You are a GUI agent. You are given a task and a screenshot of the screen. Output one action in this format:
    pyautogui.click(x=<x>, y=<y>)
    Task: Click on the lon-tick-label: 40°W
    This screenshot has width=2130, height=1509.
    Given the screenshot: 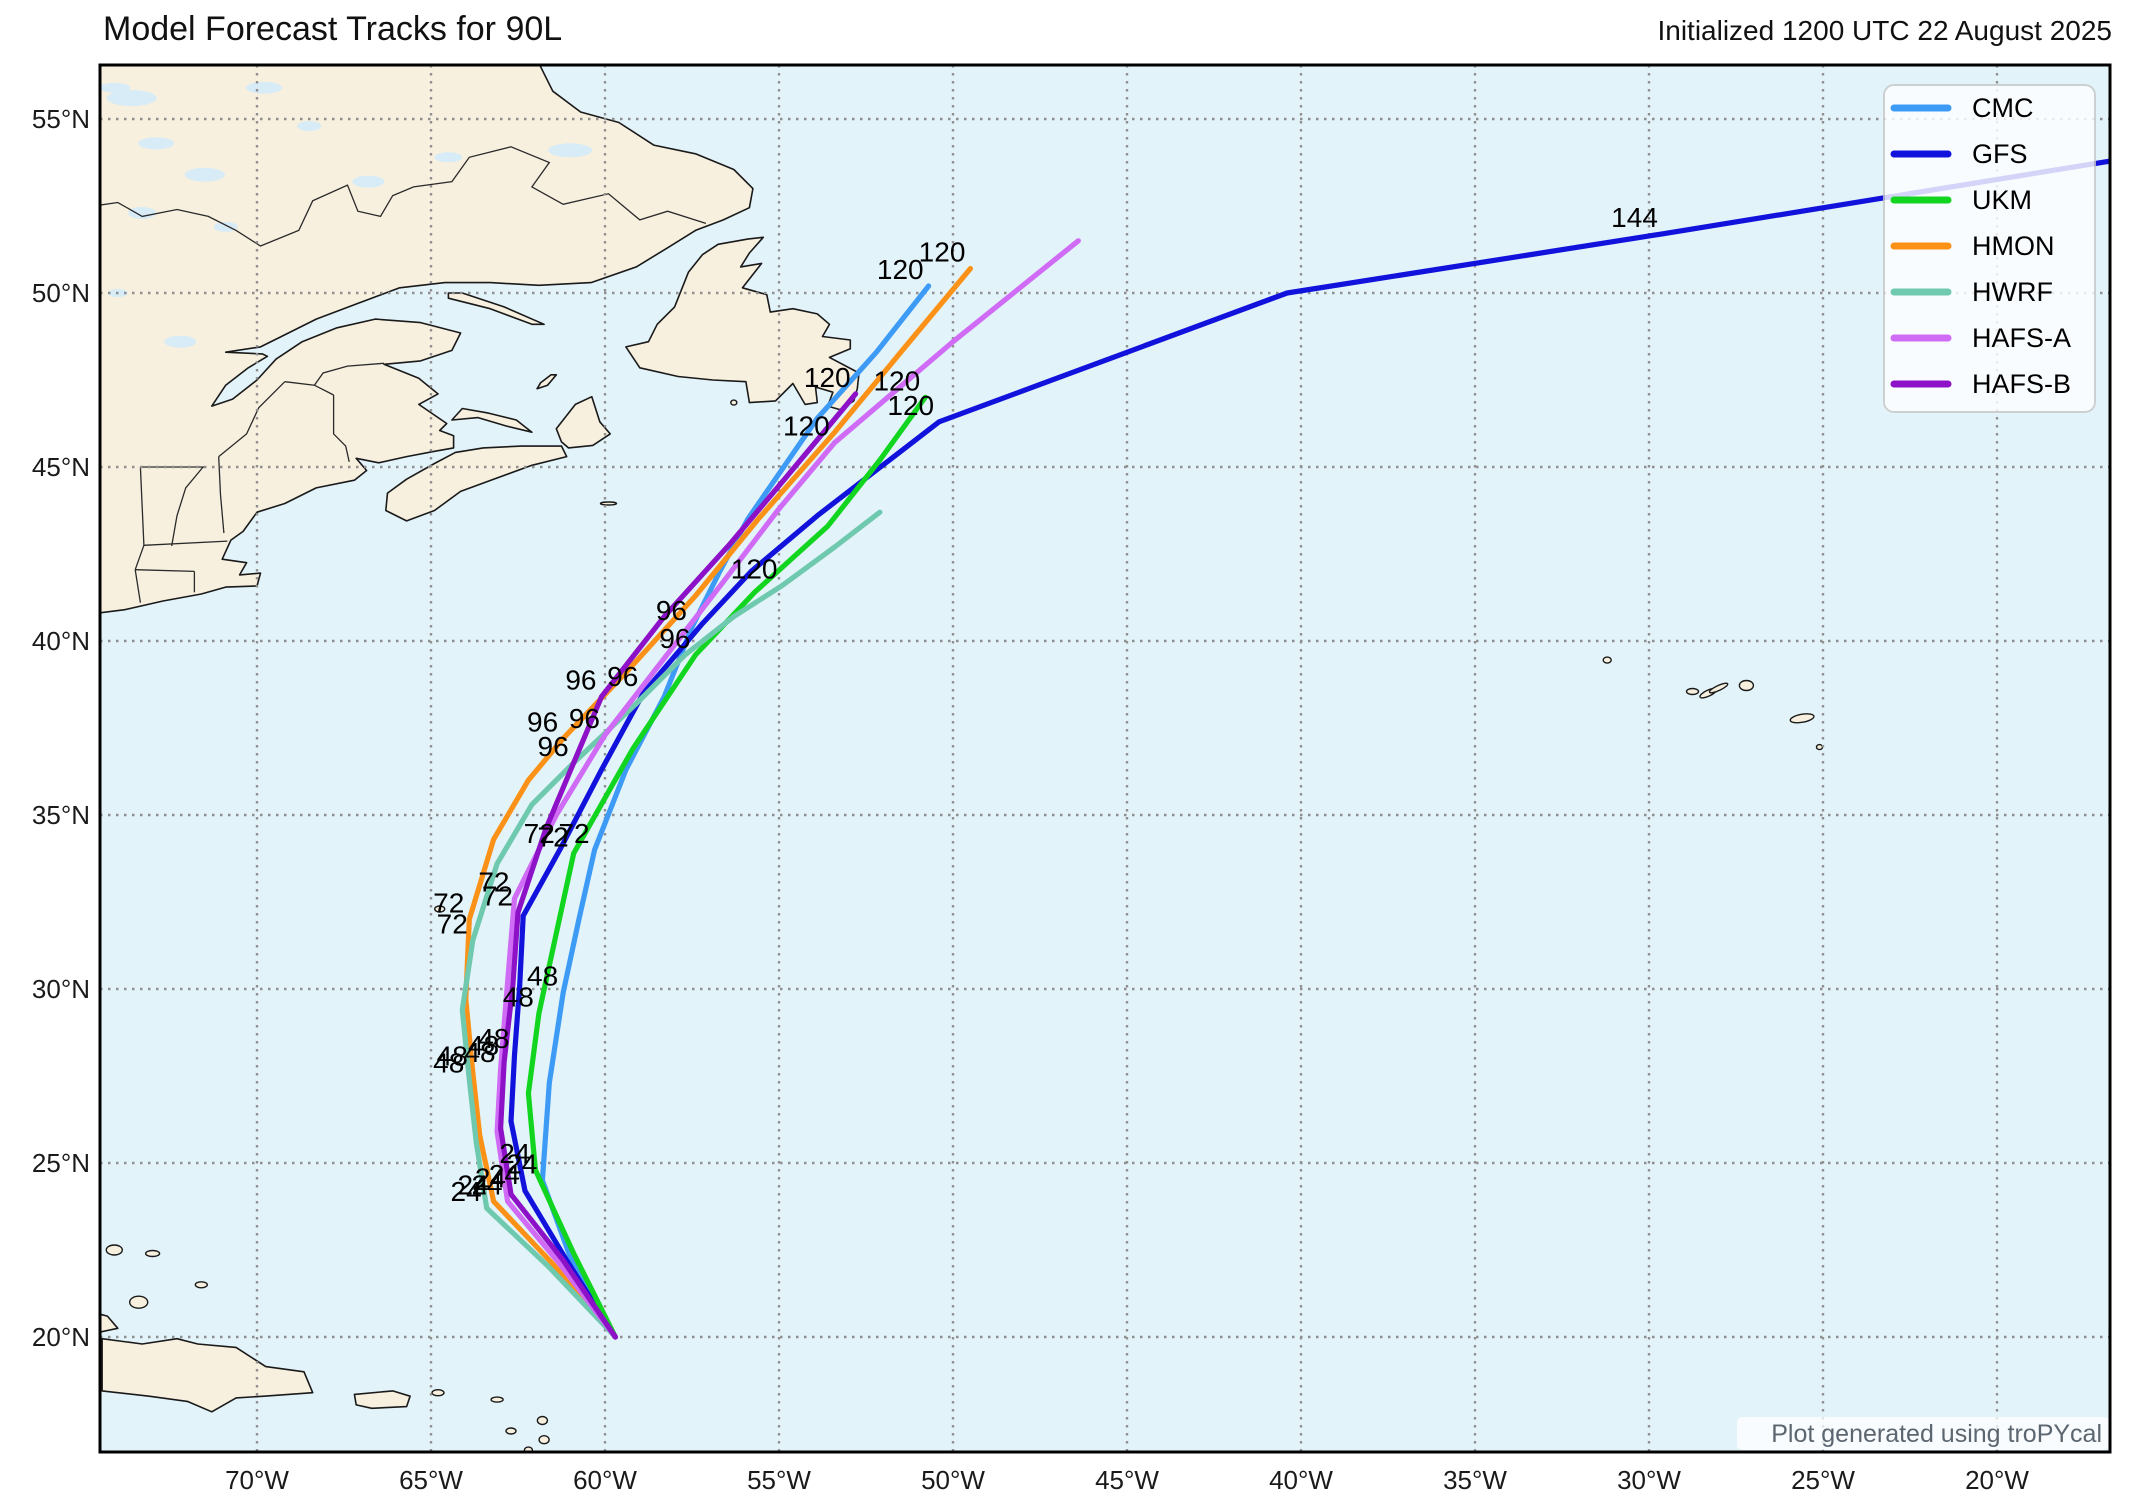 What is the action you would take?
    pyautogui.click(x=1301, y=1480)
    